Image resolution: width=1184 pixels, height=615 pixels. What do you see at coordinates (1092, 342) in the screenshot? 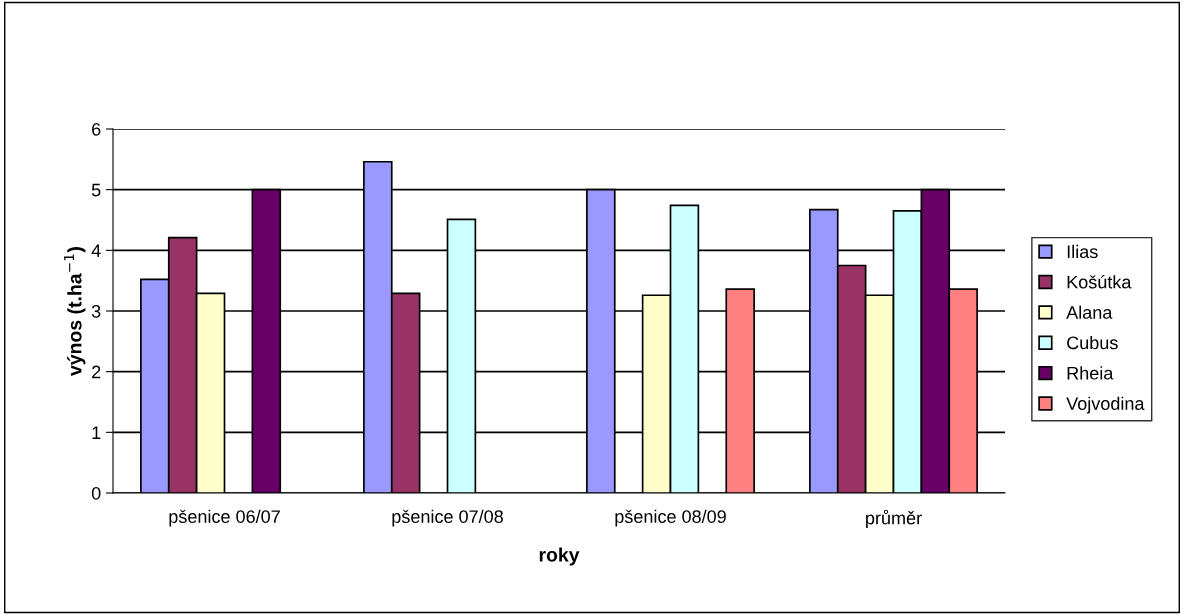
I see `legend-label: Cubus` at bounding box center [1092, 342].